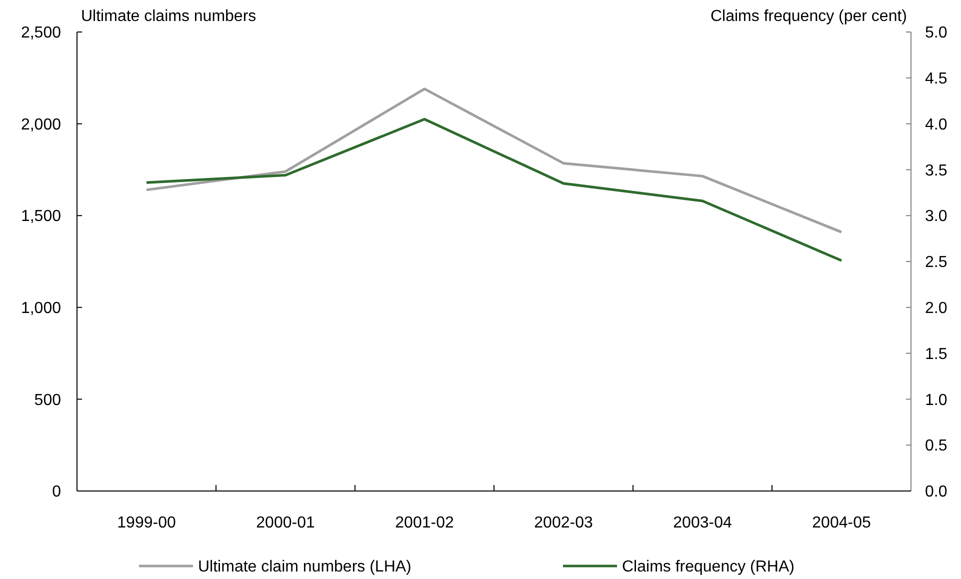 The width and height of the screenshot is (961, 579). Describe the element at coordinates (936, 33) in the screenshot. I see `y2-tick-label: 5.0` at that location.